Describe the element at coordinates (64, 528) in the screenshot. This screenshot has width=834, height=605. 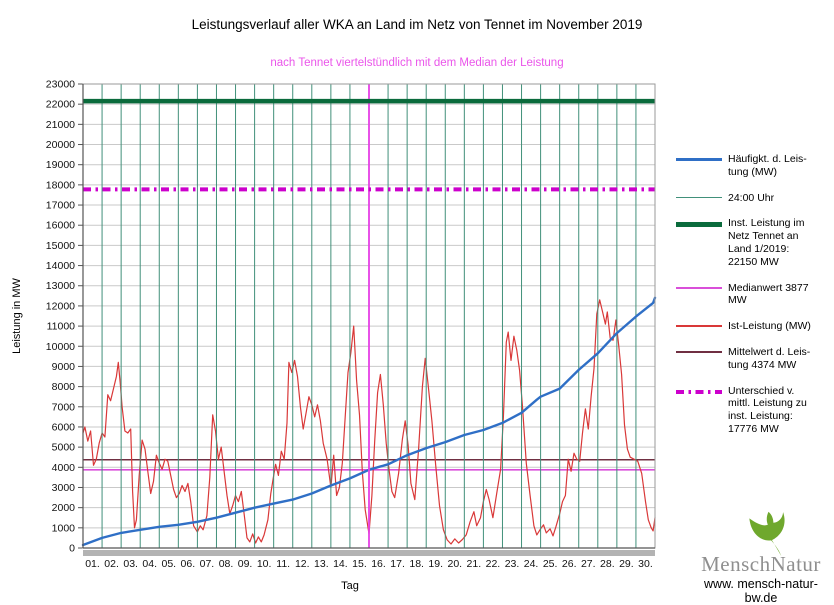
I see `svg-text: 1000` at that location.